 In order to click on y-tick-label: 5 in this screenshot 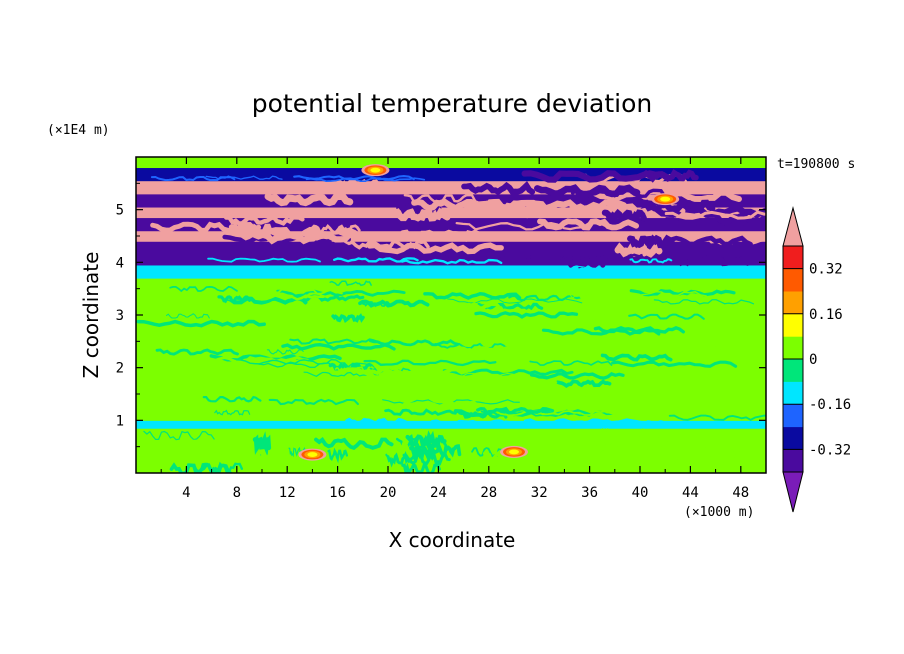, I will do `click(120, 211)`.